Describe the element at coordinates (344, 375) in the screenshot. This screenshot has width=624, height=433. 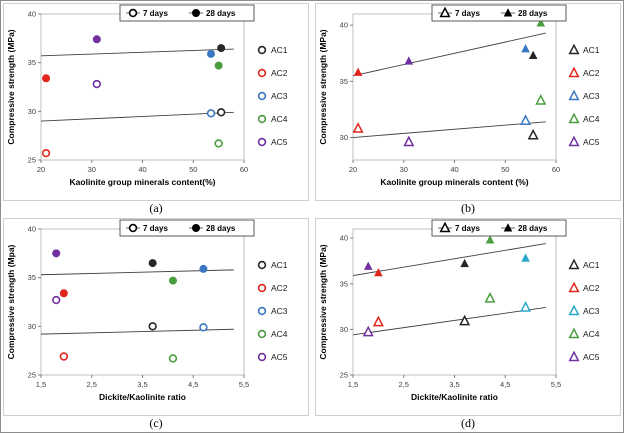
I see `y-tick-label: 25` at that location.